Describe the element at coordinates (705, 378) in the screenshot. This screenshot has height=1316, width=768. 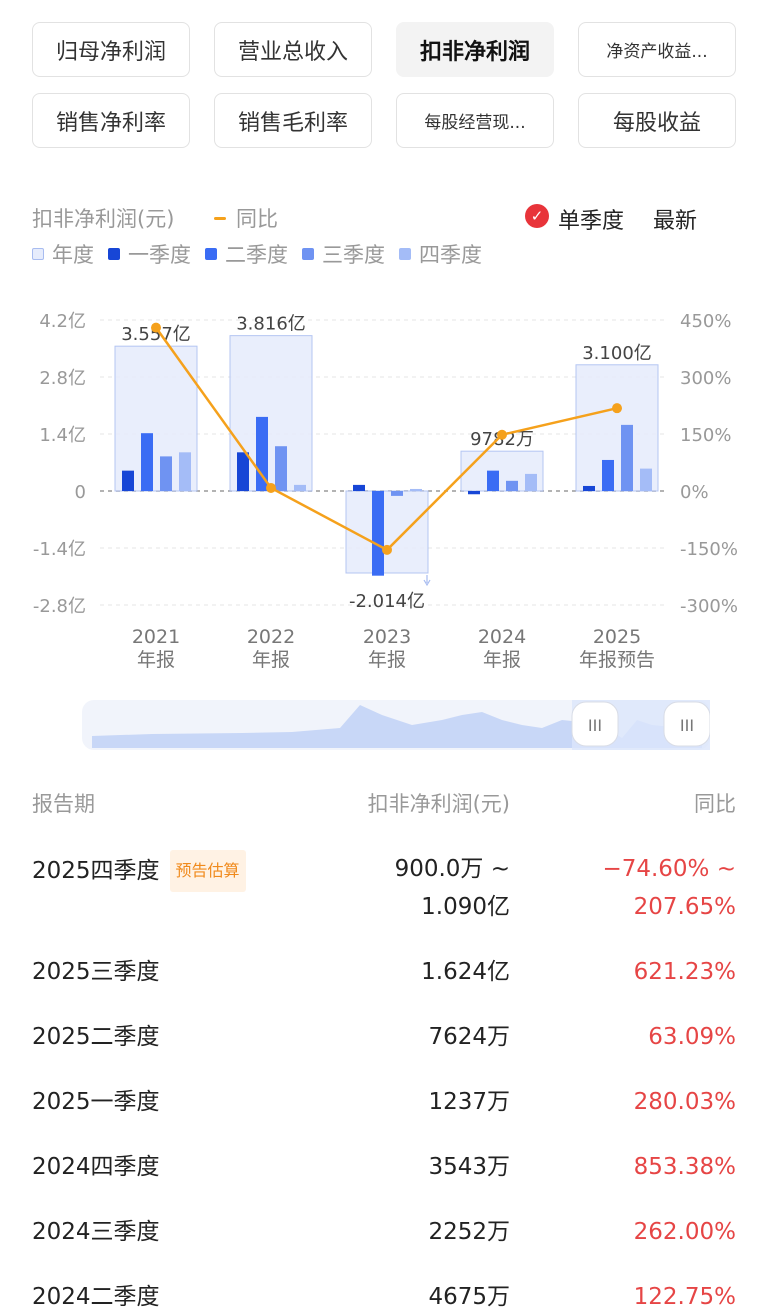
I see `right-axis-tick: 300%` at that location.